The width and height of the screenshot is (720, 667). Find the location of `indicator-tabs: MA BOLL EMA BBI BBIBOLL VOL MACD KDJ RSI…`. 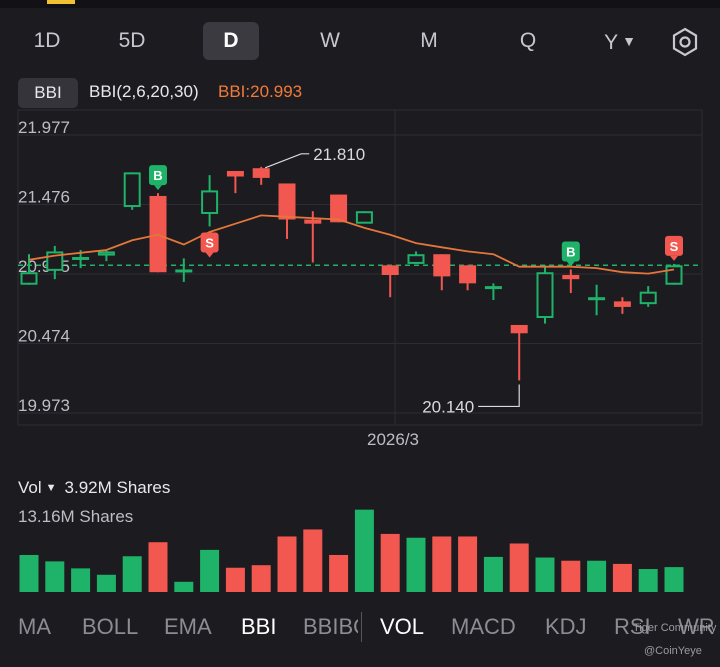

indicator-tabs: MA BOLL EMA BBI BBIBOLL VOL MACD KDJ RSI… is located at coordinates (360, 628).